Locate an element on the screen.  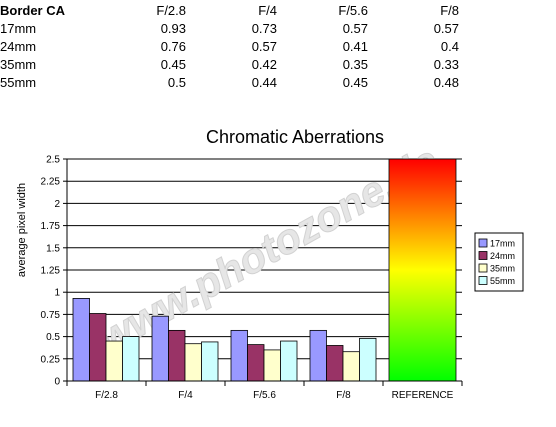
legend-swatch-35mm is located at coordinates (483, 268).